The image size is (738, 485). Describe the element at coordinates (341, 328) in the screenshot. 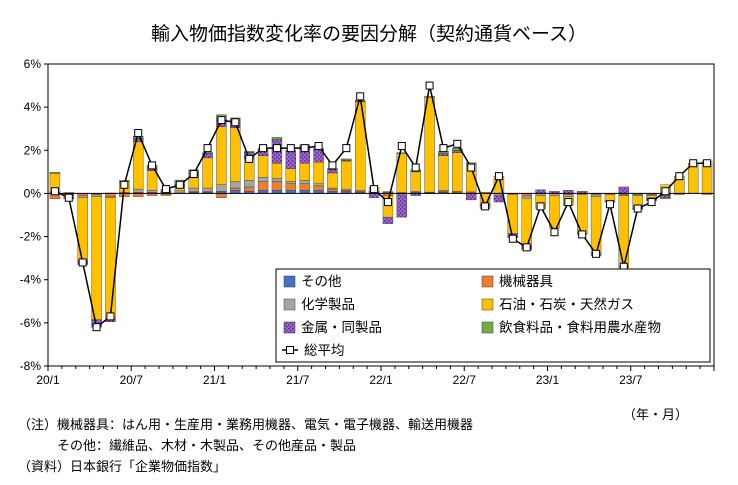

I see `legend-label-4: 金属・同製品` at that location.